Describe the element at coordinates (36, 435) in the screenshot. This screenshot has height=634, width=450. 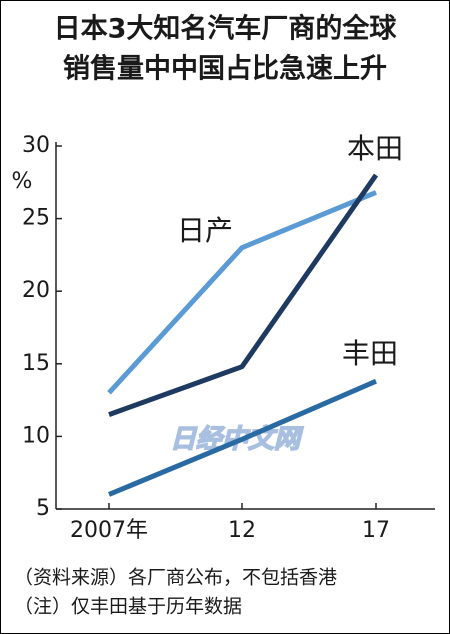
I see `y-tick-label: 10` at that location.